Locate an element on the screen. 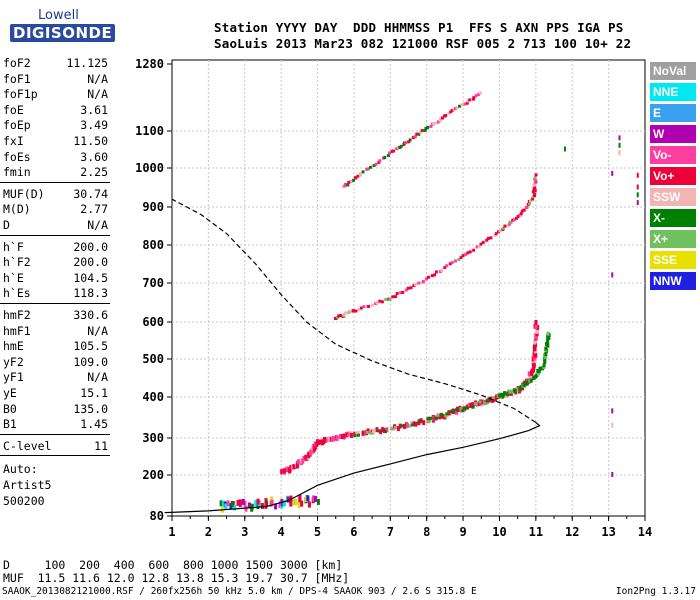 This screenshot has width=700, height=600. param-name: h`Es is located at coordinates (17, 293).